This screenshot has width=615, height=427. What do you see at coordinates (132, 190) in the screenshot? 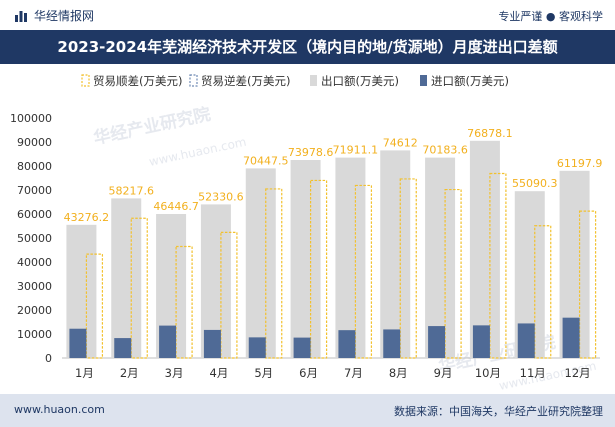
I see `data-label: 58217.6` at bounding box center [132, 190].